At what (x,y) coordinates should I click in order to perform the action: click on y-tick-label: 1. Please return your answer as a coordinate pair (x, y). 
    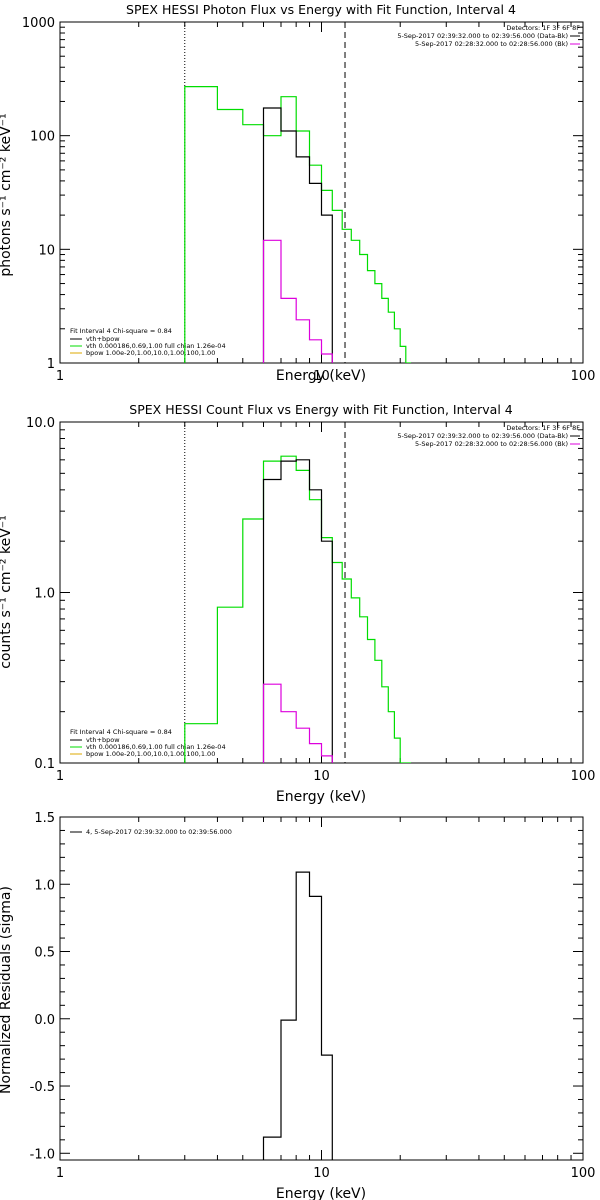
    Looking at the image, I should click on (51, 364).